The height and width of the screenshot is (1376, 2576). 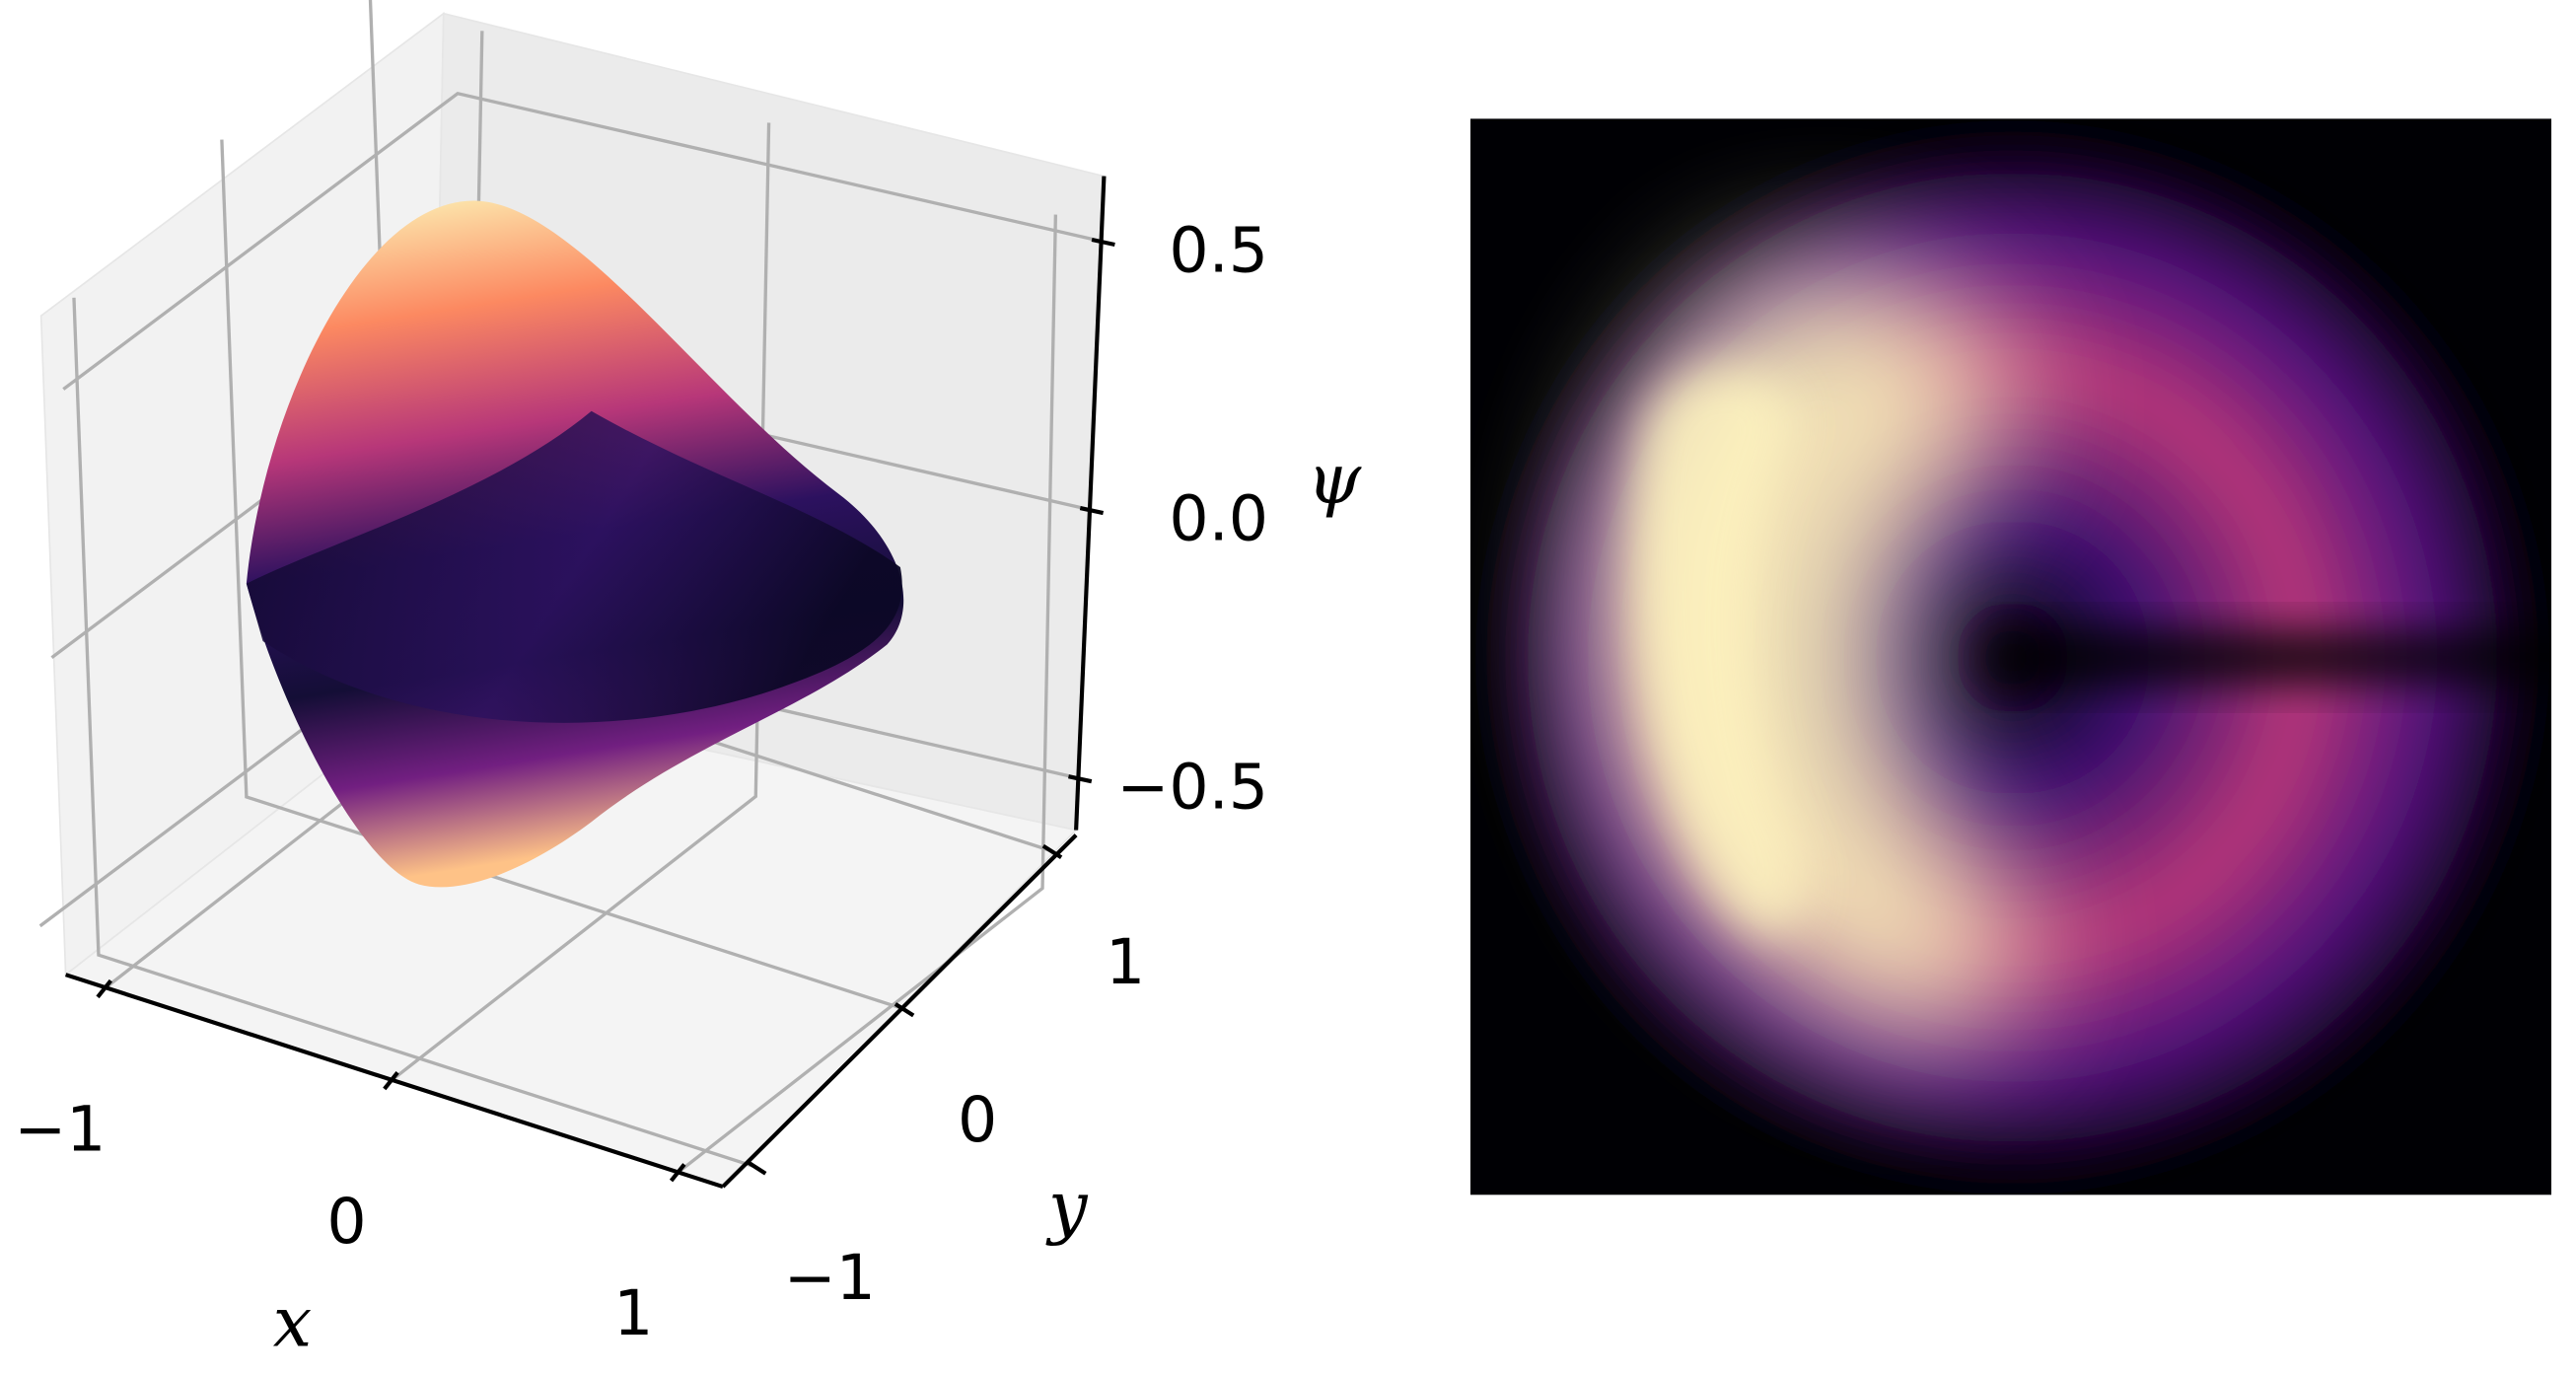 I want to click on z-tick-label: −0.5, so click(x=1192, y=787).